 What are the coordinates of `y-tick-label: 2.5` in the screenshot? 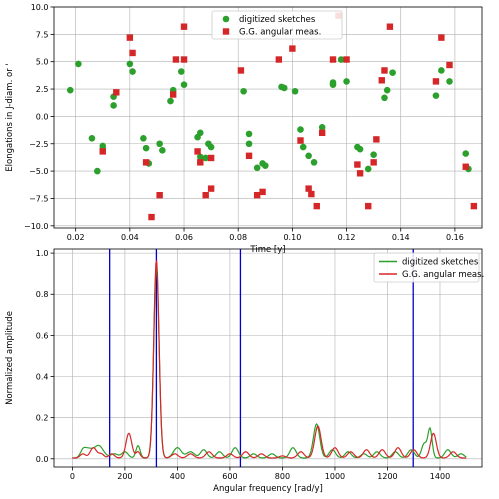 It's located at (42, 89).